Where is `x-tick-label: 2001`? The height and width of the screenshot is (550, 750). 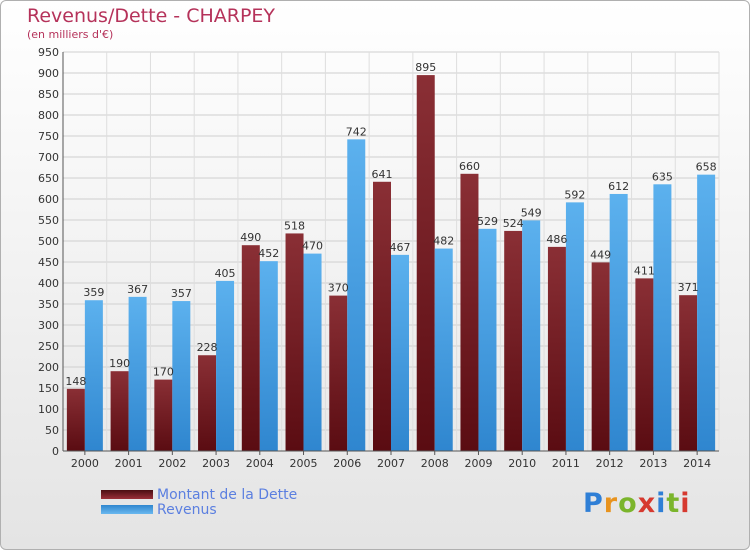
x-tick-label: 2001 is located at coordinates (129, 463).